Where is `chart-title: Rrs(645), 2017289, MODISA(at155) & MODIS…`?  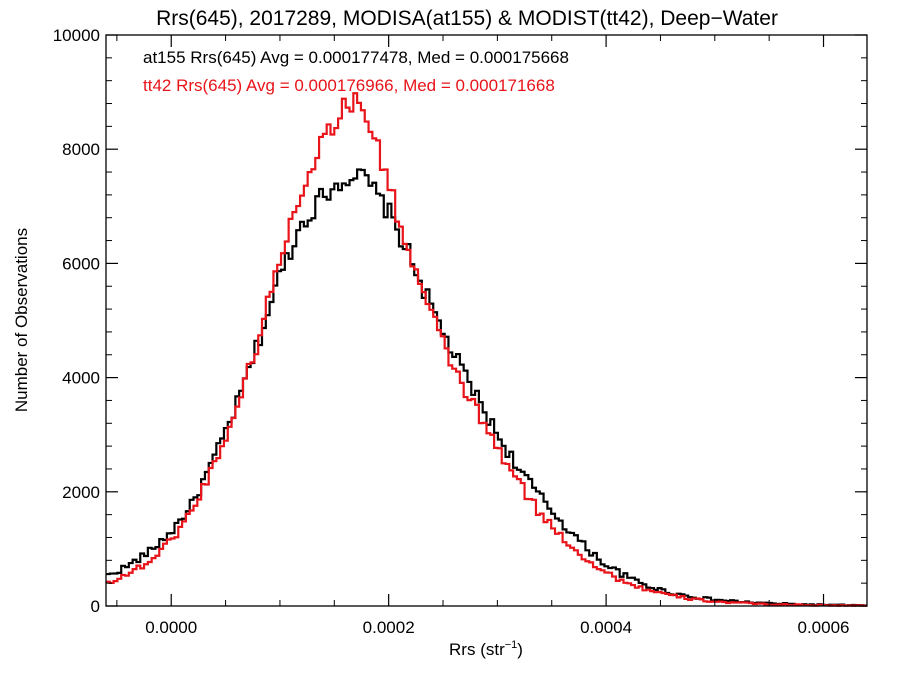 chart-title: Rrs(645), 2017289, MODISA(at155) & MODIS… is located at coordinates (467, 18).